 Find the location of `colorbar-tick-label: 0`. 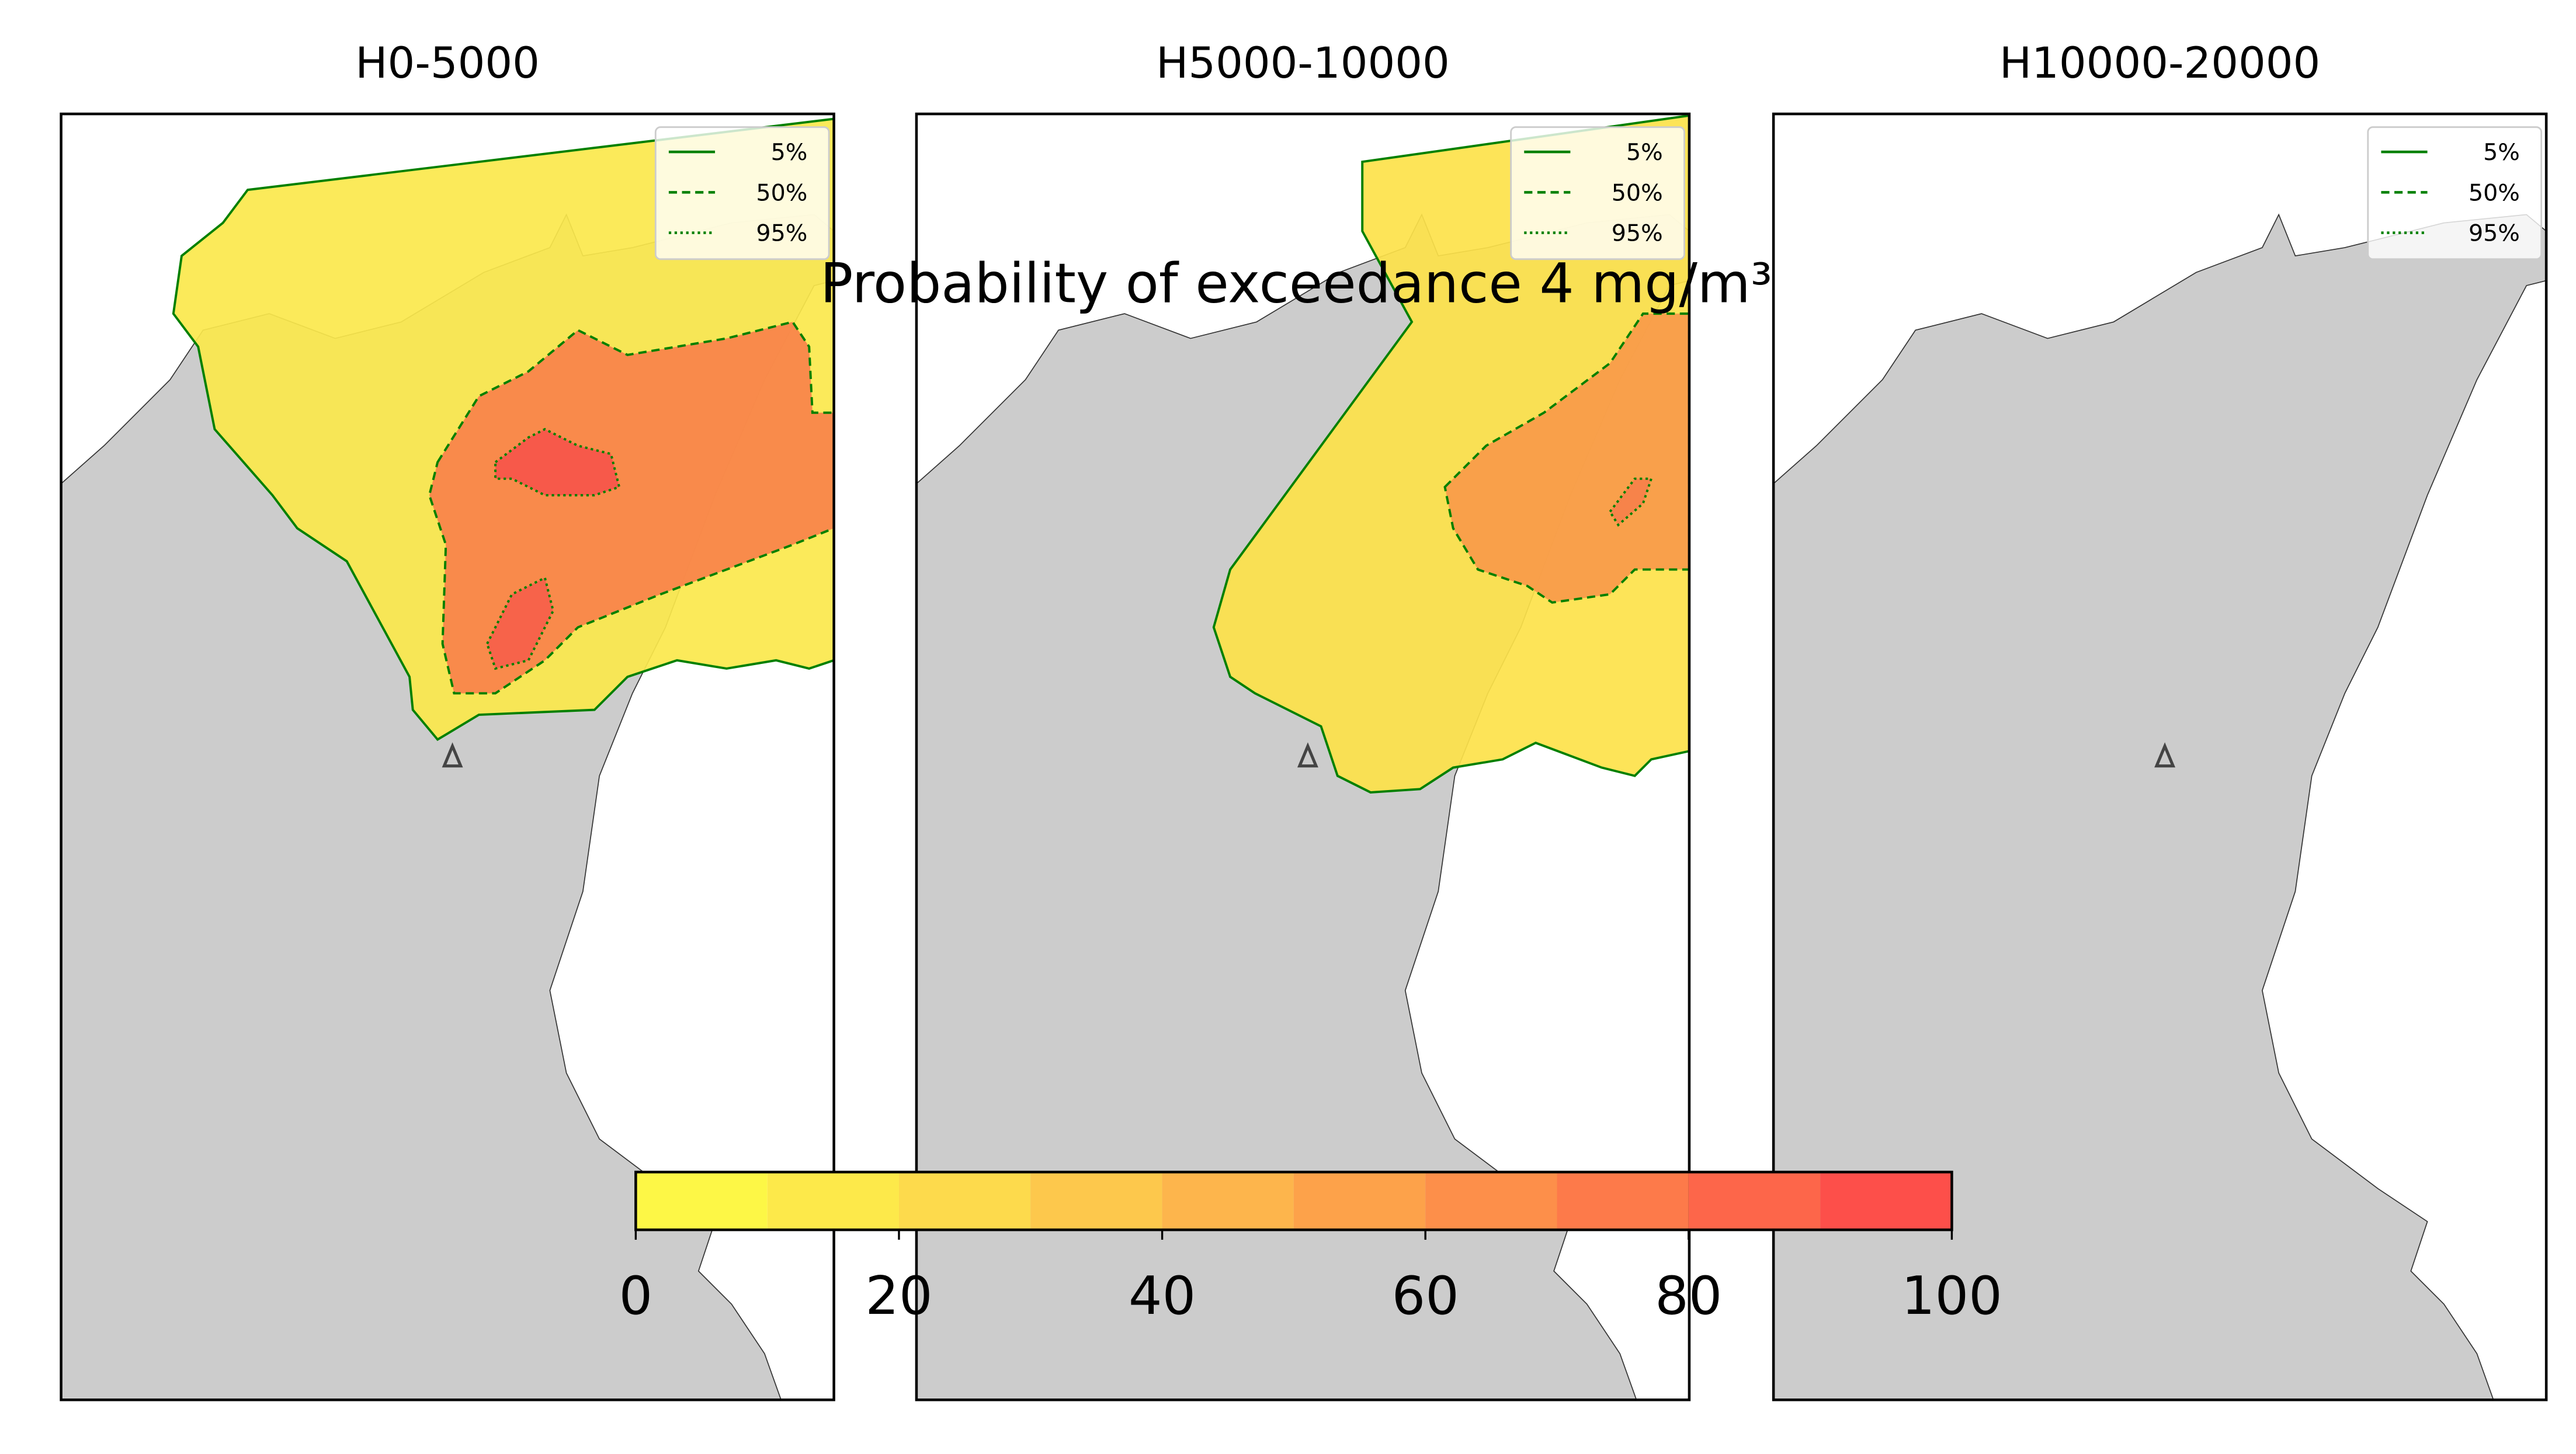

colorbar-tick-label: 0 is located at coordinates (636, 1296).